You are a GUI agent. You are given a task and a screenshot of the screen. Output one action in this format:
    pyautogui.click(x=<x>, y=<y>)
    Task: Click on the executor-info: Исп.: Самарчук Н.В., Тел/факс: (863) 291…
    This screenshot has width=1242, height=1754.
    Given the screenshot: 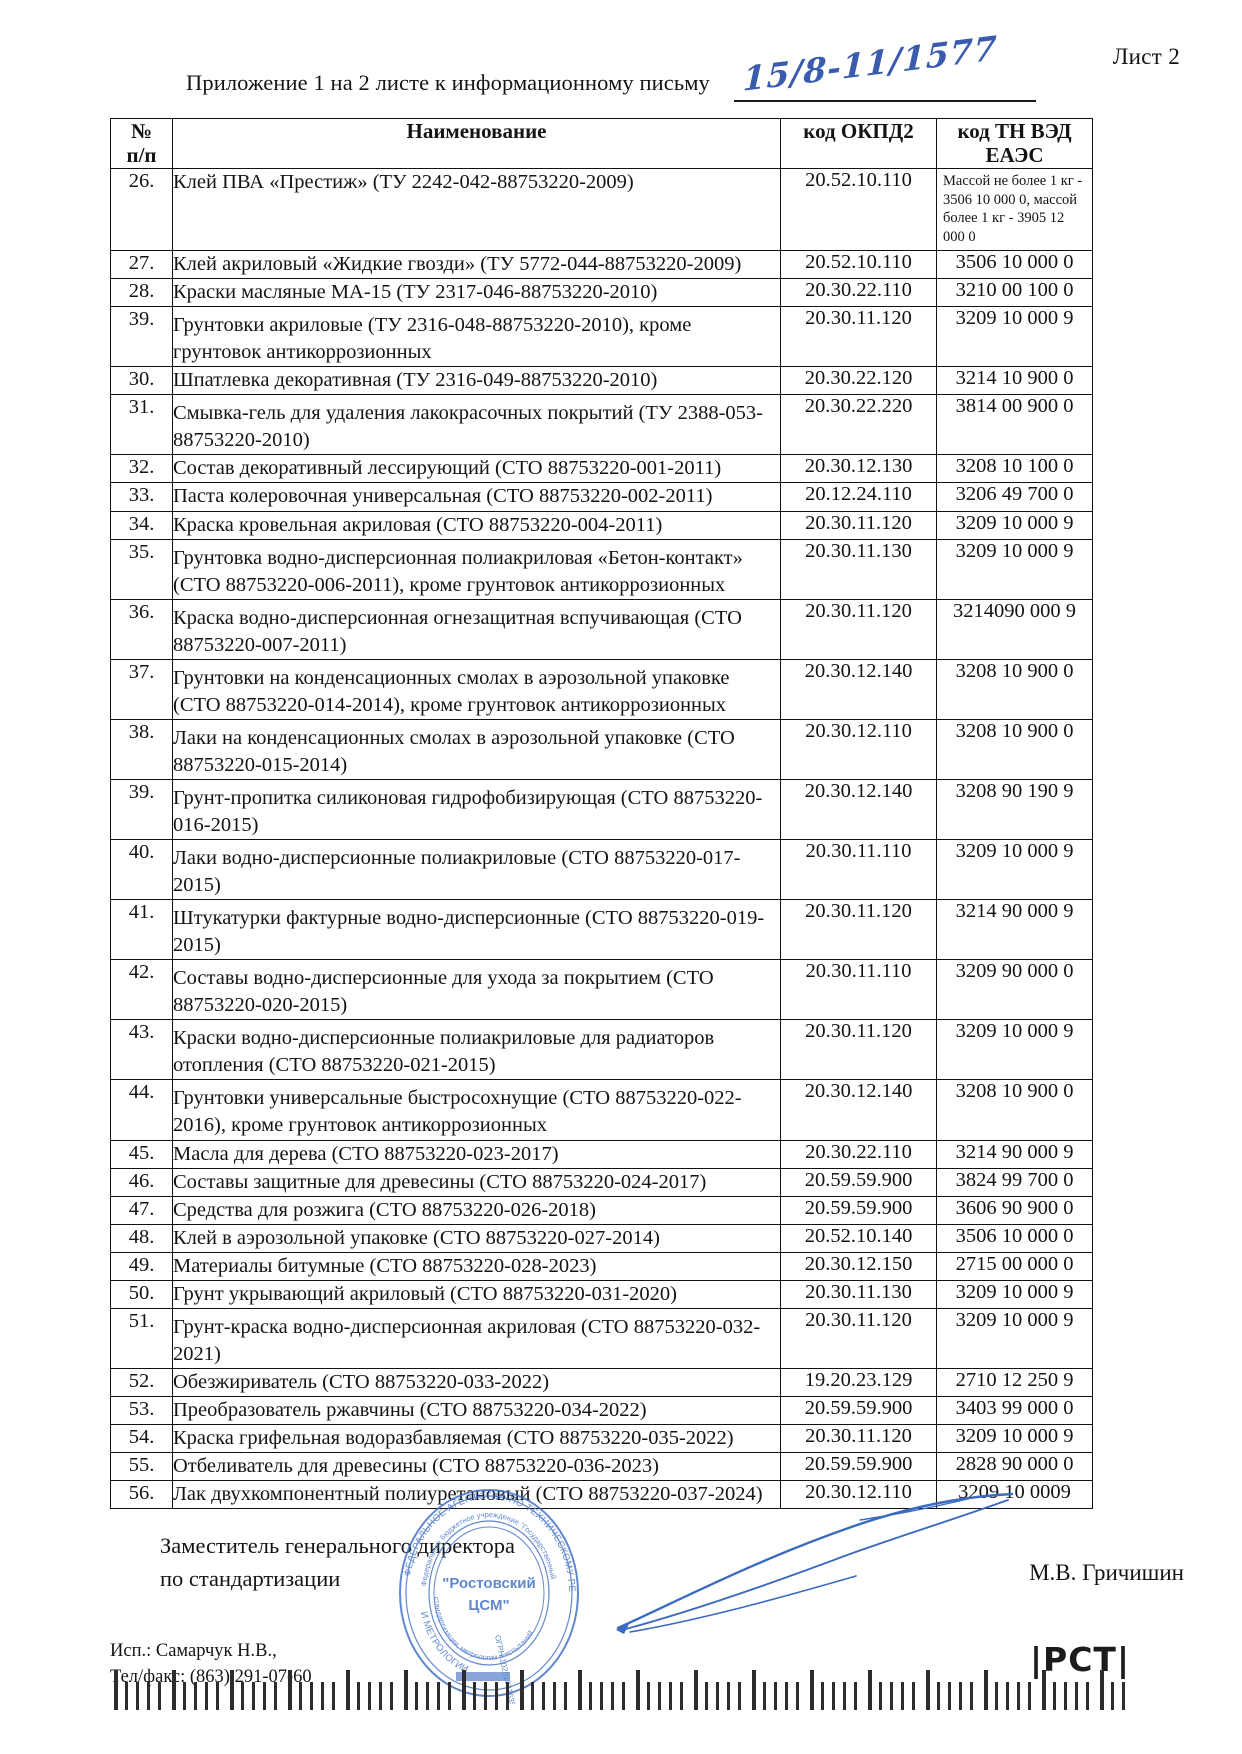 What is the action you would take?
    pyautogui.click(x=211, y=1664)
    